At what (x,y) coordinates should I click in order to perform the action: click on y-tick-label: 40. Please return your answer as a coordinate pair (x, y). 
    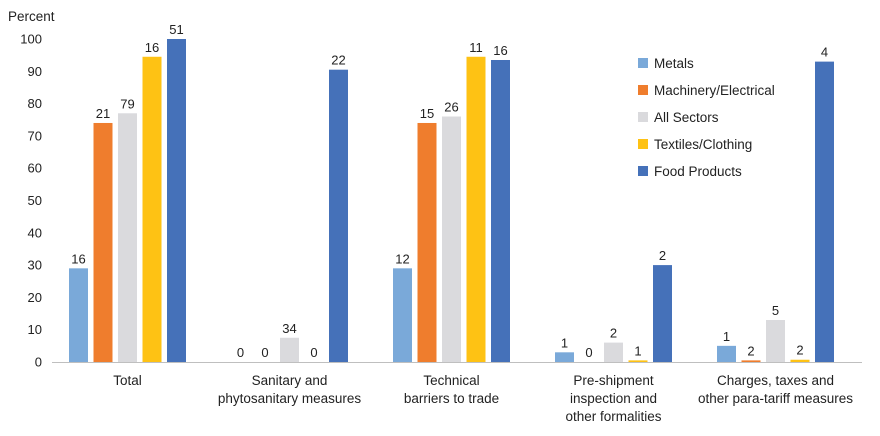
    Looking at the image, I should click on (35, 232).